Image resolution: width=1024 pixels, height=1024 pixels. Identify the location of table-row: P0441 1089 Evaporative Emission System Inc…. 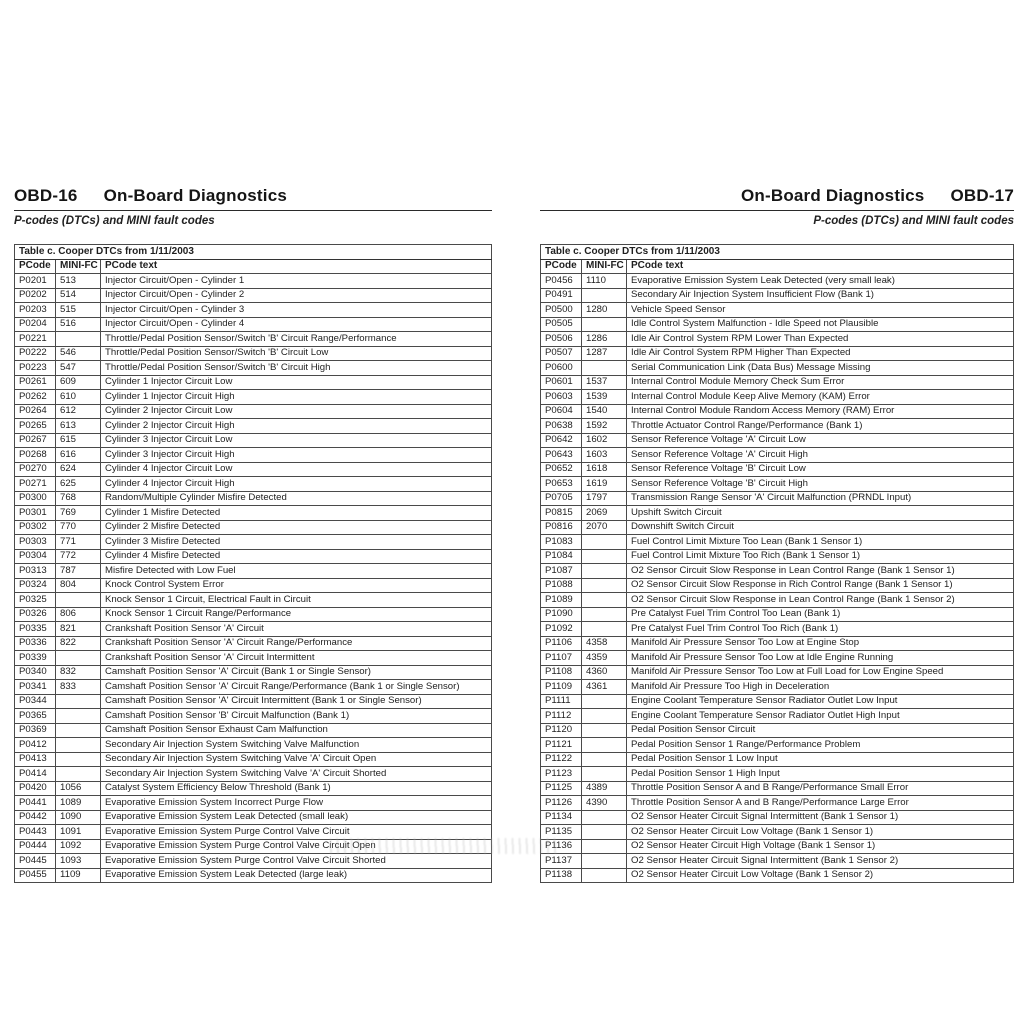
(253, 803).